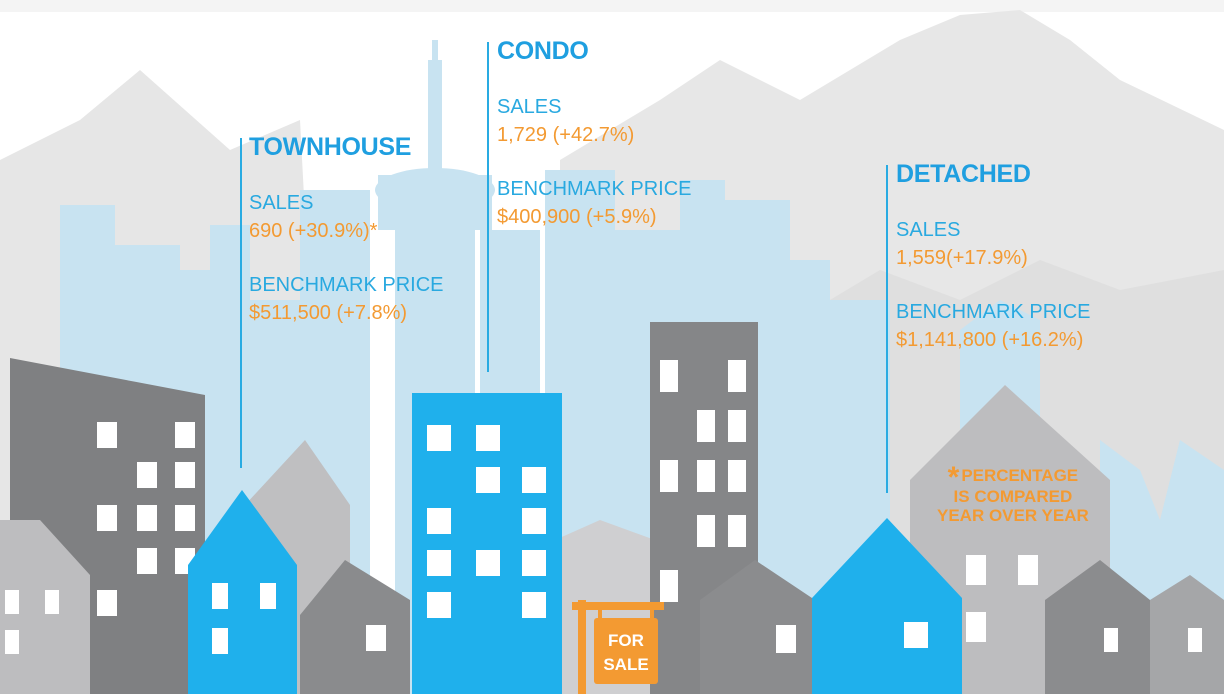 Image resolution: width=1224 pixels, height=694 pixels. I want to click on percentage-footnote: * PERCENTAGE IS COMPARED YEAR OVER YEAR, so click(1013, 494).